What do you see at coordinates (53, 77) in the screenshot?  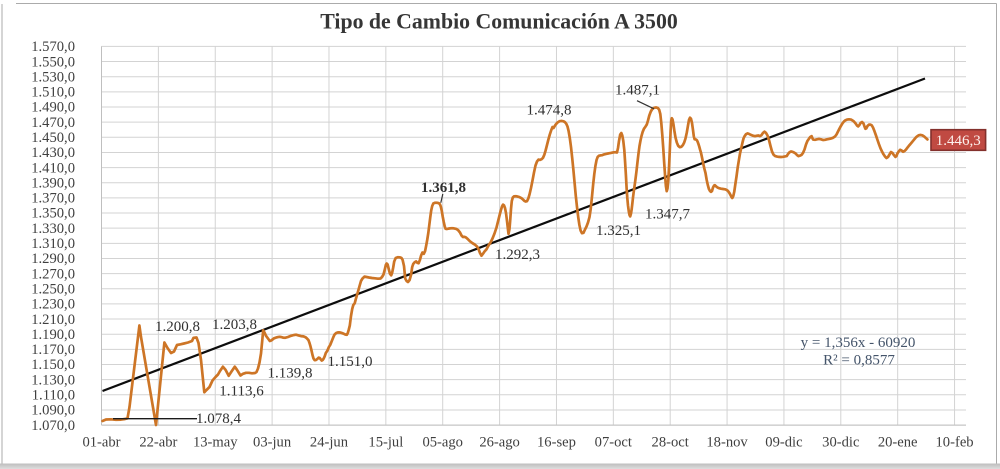 I see `svg-text: 1.530,0` at bounding box center [53, 77].